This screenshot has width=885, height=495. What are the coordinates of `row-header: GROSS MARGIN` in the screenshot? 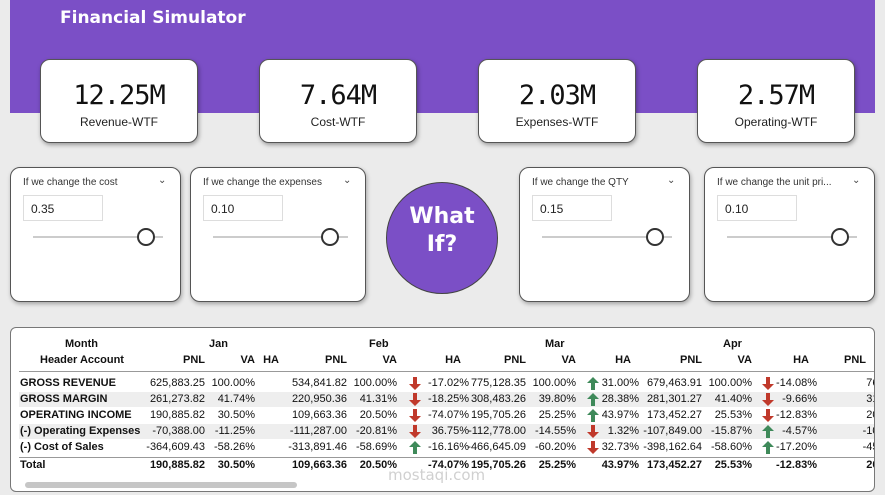 It's located at (64, 399).